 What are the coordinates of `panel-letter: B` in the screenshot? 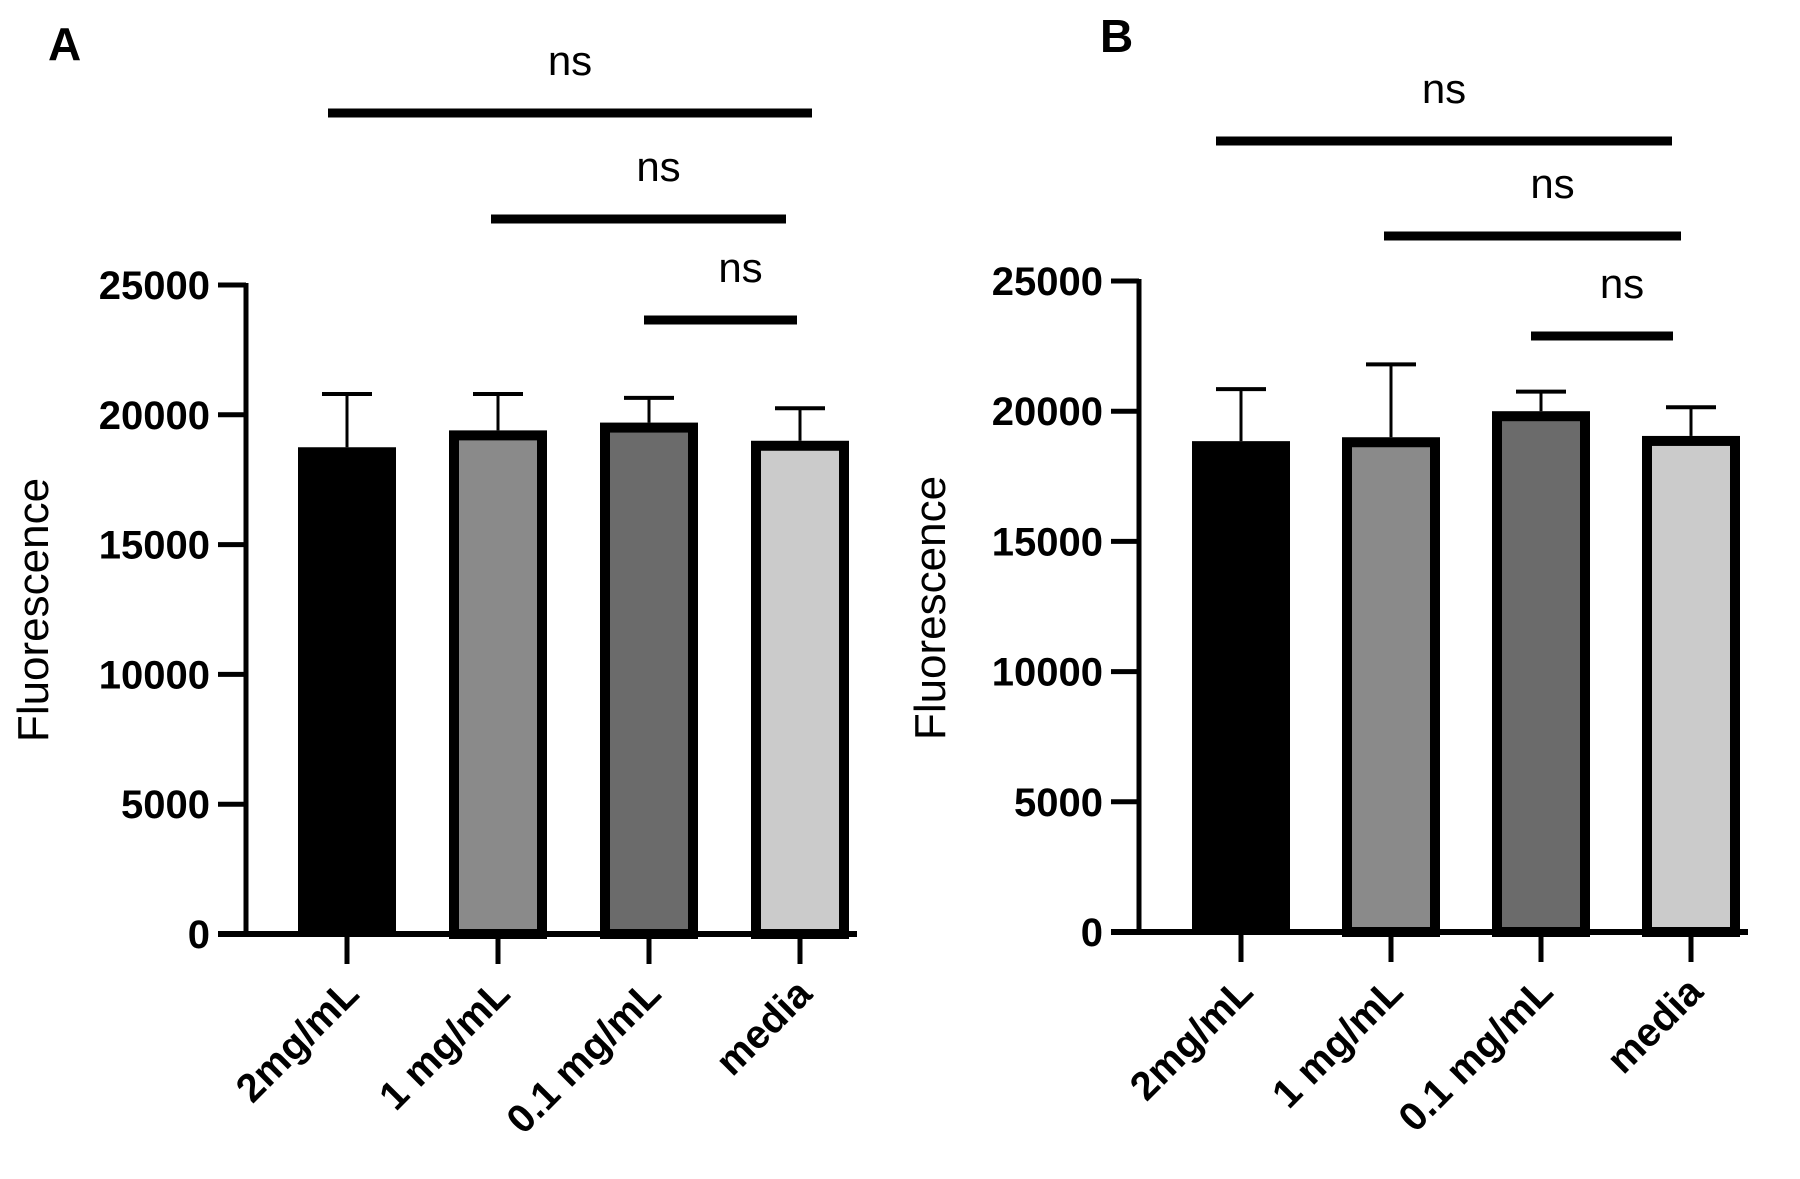 It's located at (1116, 36).